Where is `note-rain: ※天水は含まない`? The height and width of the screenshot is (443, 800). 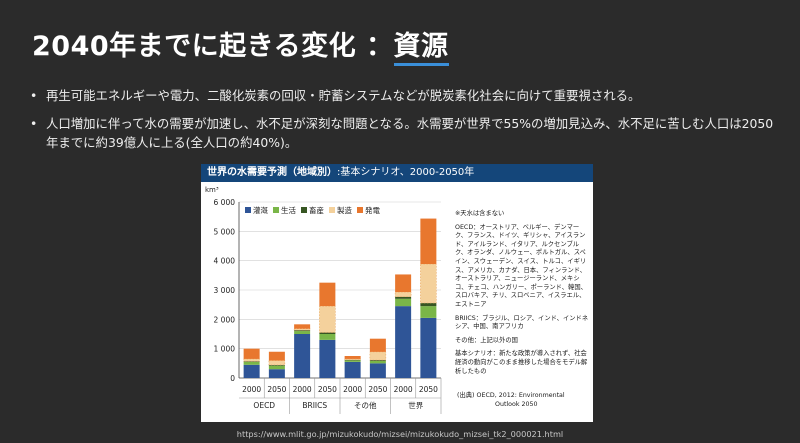
note-rain: ※天水は含まない is located at coordinates (480, 213).